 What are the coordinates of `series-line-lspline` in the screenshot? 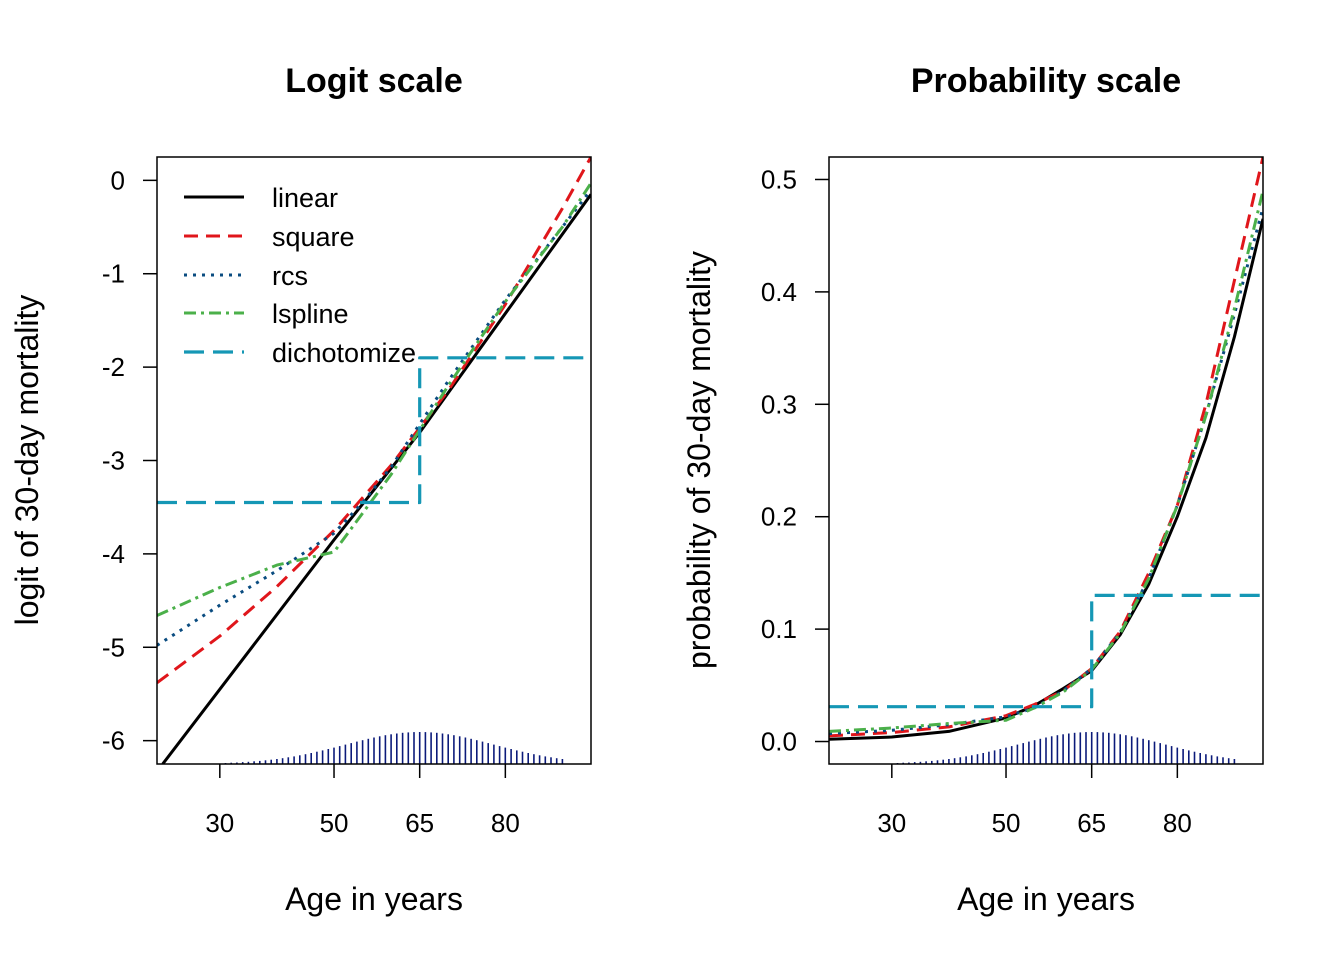 It's located at (374, 399).